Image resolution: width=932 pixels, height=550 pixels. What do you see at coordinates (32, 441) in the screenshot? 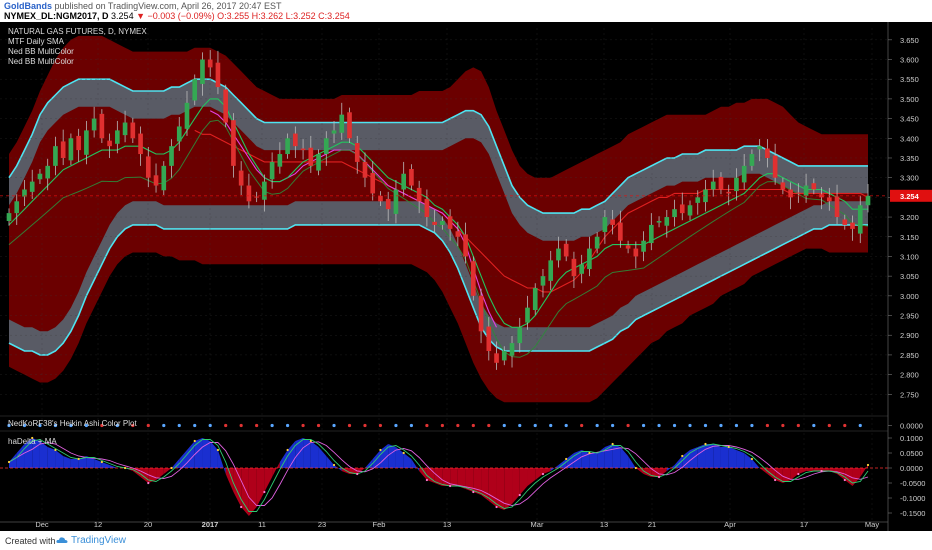
I see `panel-label-hadelta: haDelta + MA` at bounding box center [32, 441].